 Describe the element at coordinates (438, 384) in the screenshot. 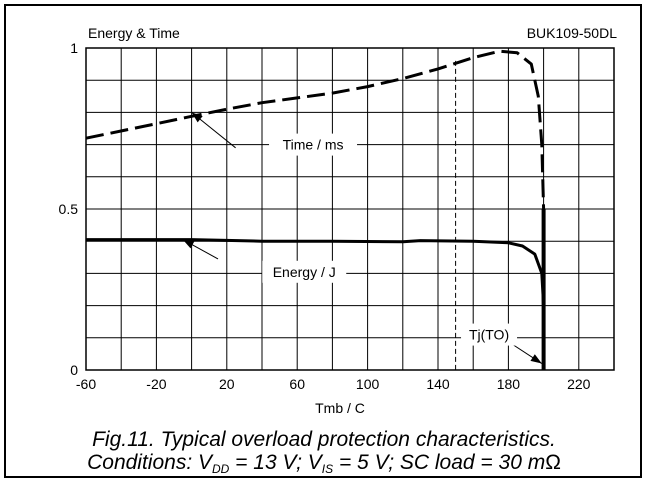

I see `x-tick-label: 140` at that location.